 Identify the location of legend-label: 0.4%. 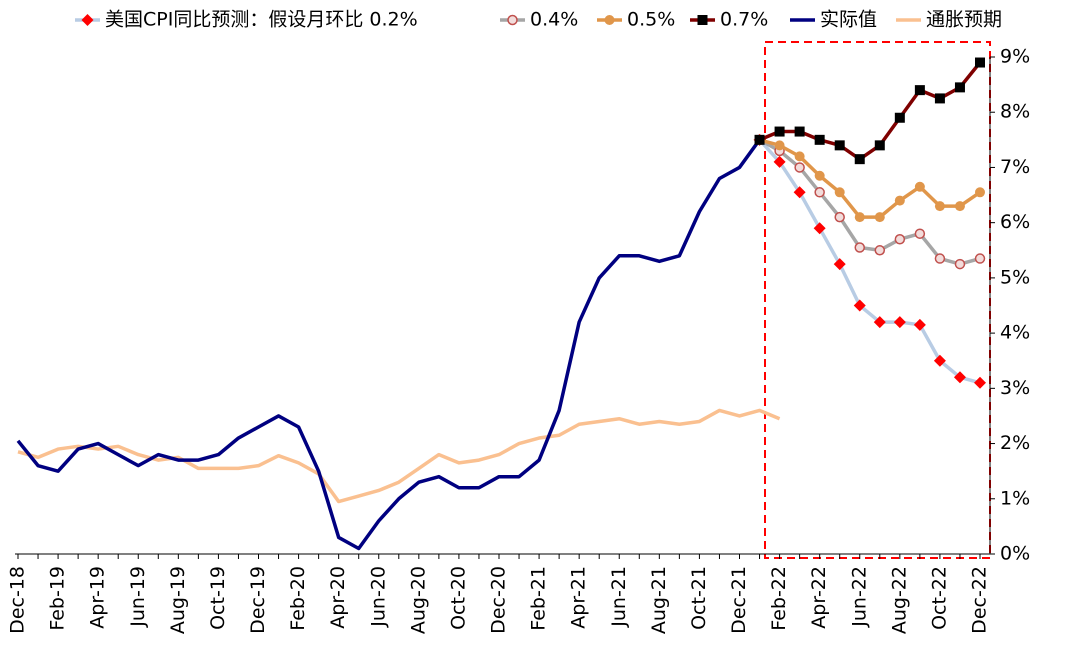
(554, 20).